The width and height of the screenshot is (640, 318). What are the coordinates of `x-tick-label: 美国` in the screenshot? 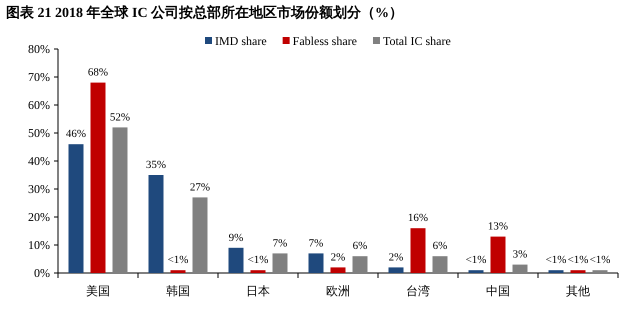 It's located at (98, 291).